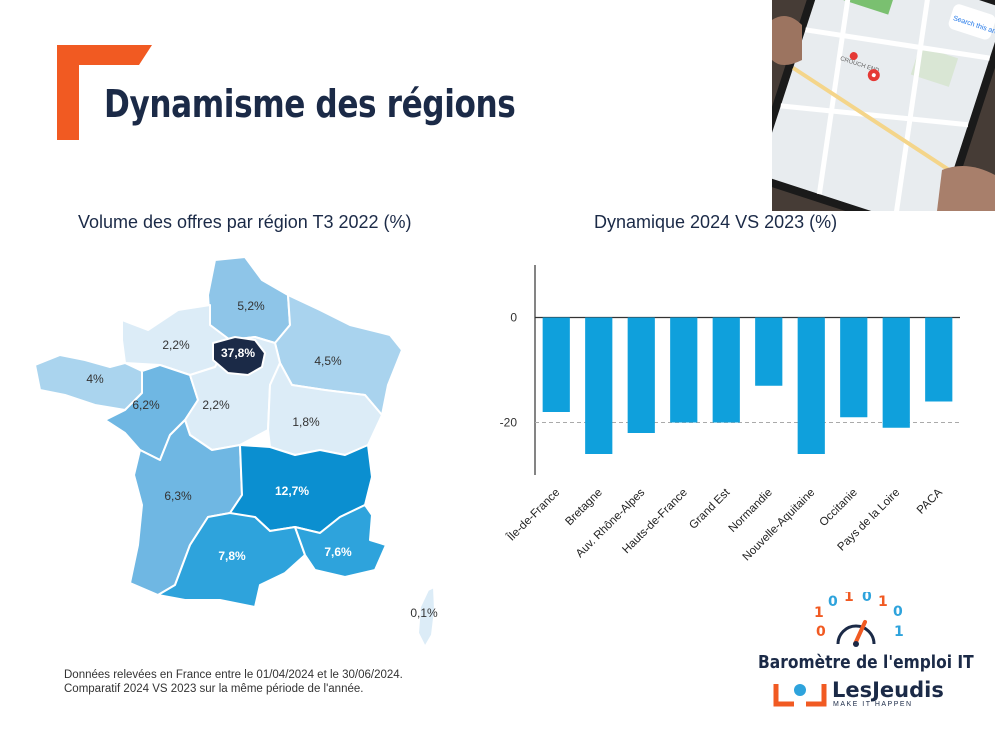  Describe the element at coordinates (883, 105) in the screenshot. I see `phone-map-photo: Search this area CROUCH END` at that location.